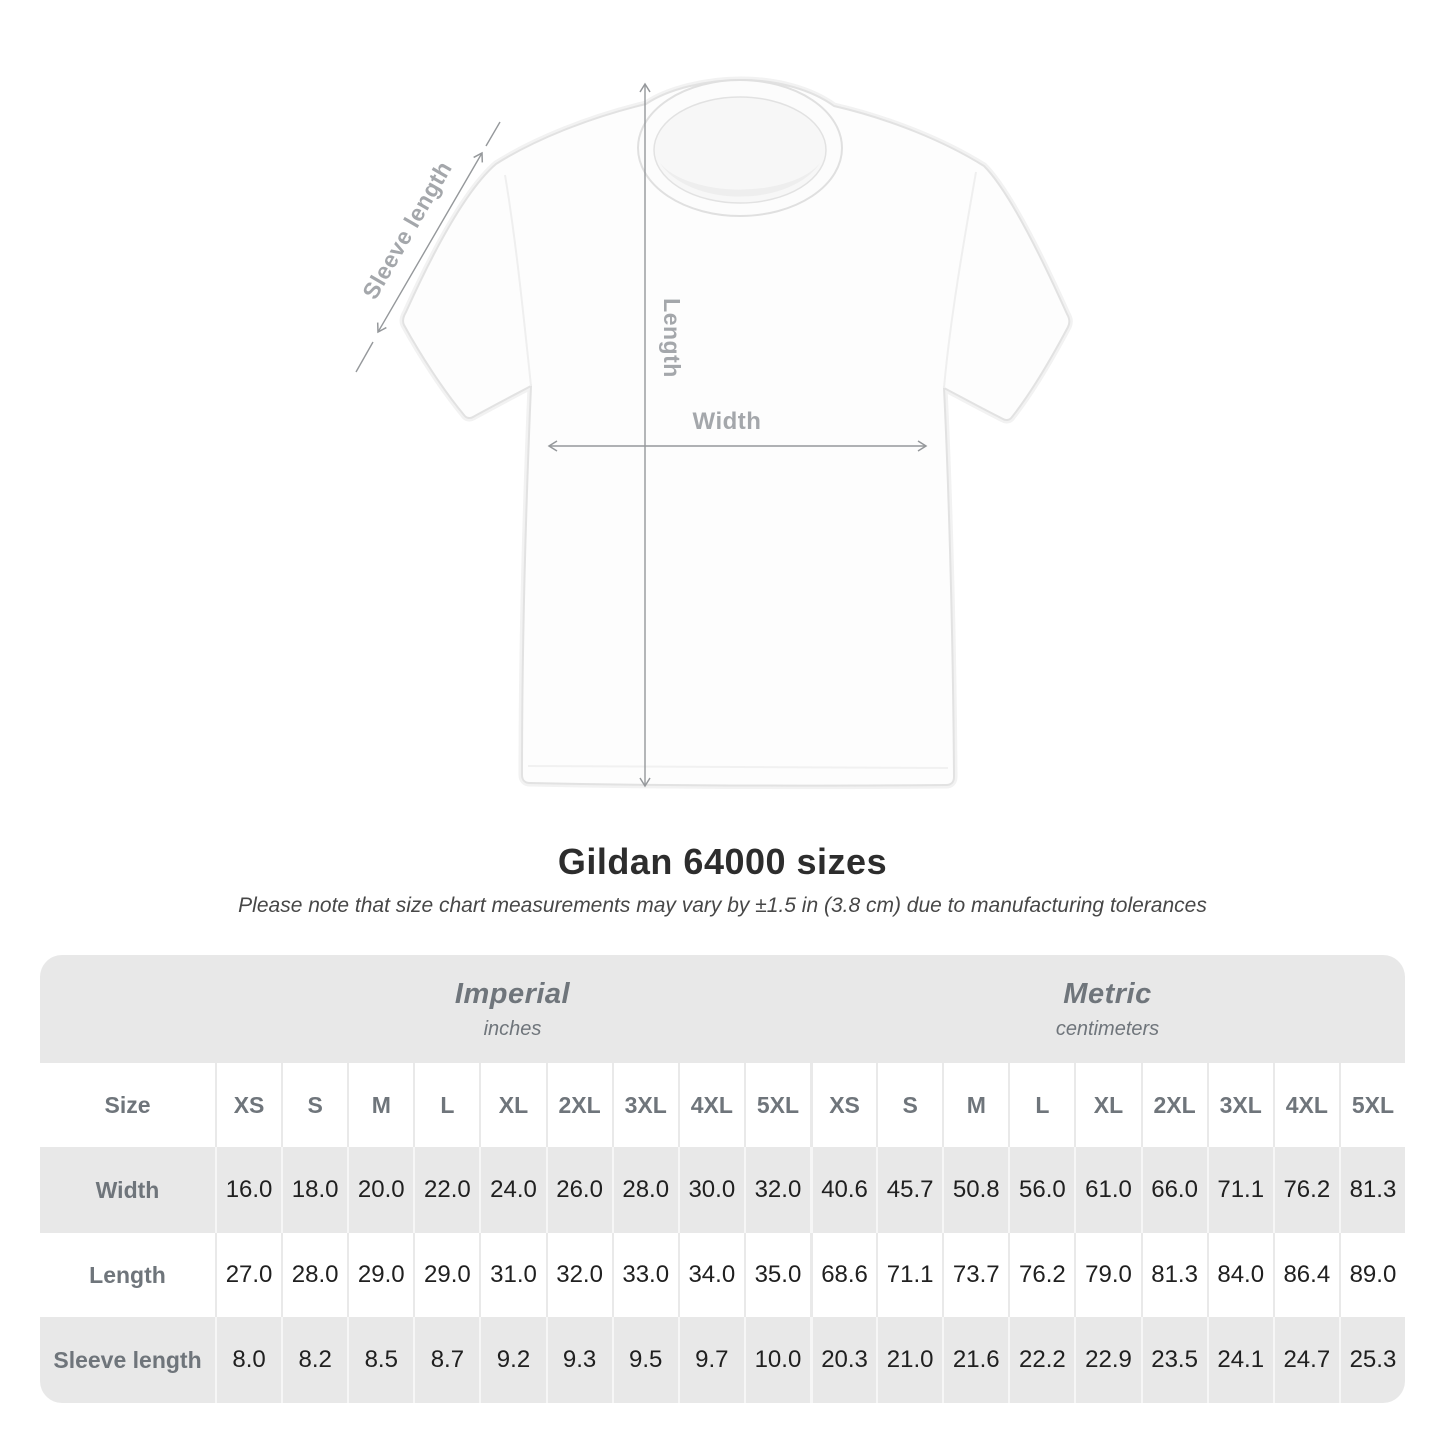 The height and width of the screenshot is (1445, 1445). Describe the element at coordinates (1107, 993) in the screenshot. I see `metric-title: Metric` at that location.